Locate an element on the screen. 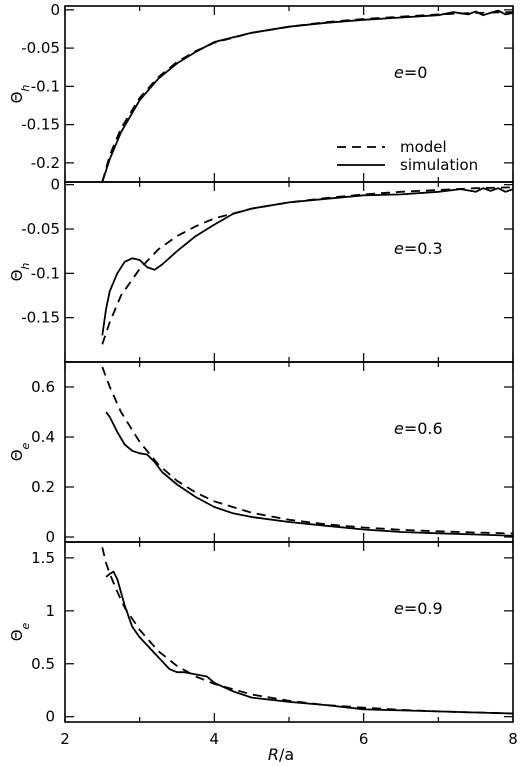  annotation-value: =0.6 is located at coordinates (423, 428).